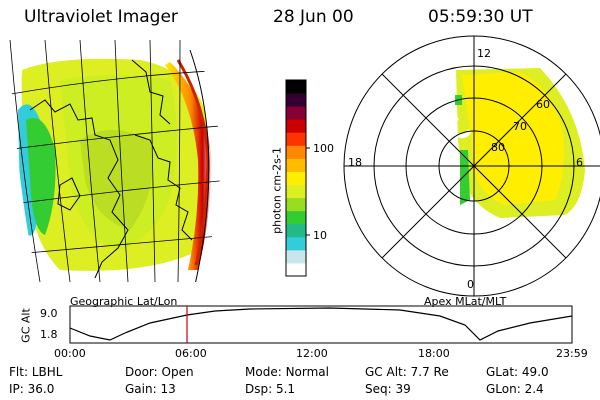  I want to click on status-gain: Gain: 13, so click(150, 389).